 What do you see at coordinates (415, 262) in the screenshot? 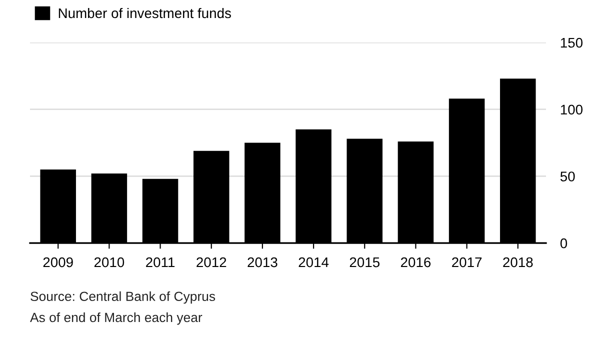
I see `x-tick-label: 2016` at bounding box center [415, 262].